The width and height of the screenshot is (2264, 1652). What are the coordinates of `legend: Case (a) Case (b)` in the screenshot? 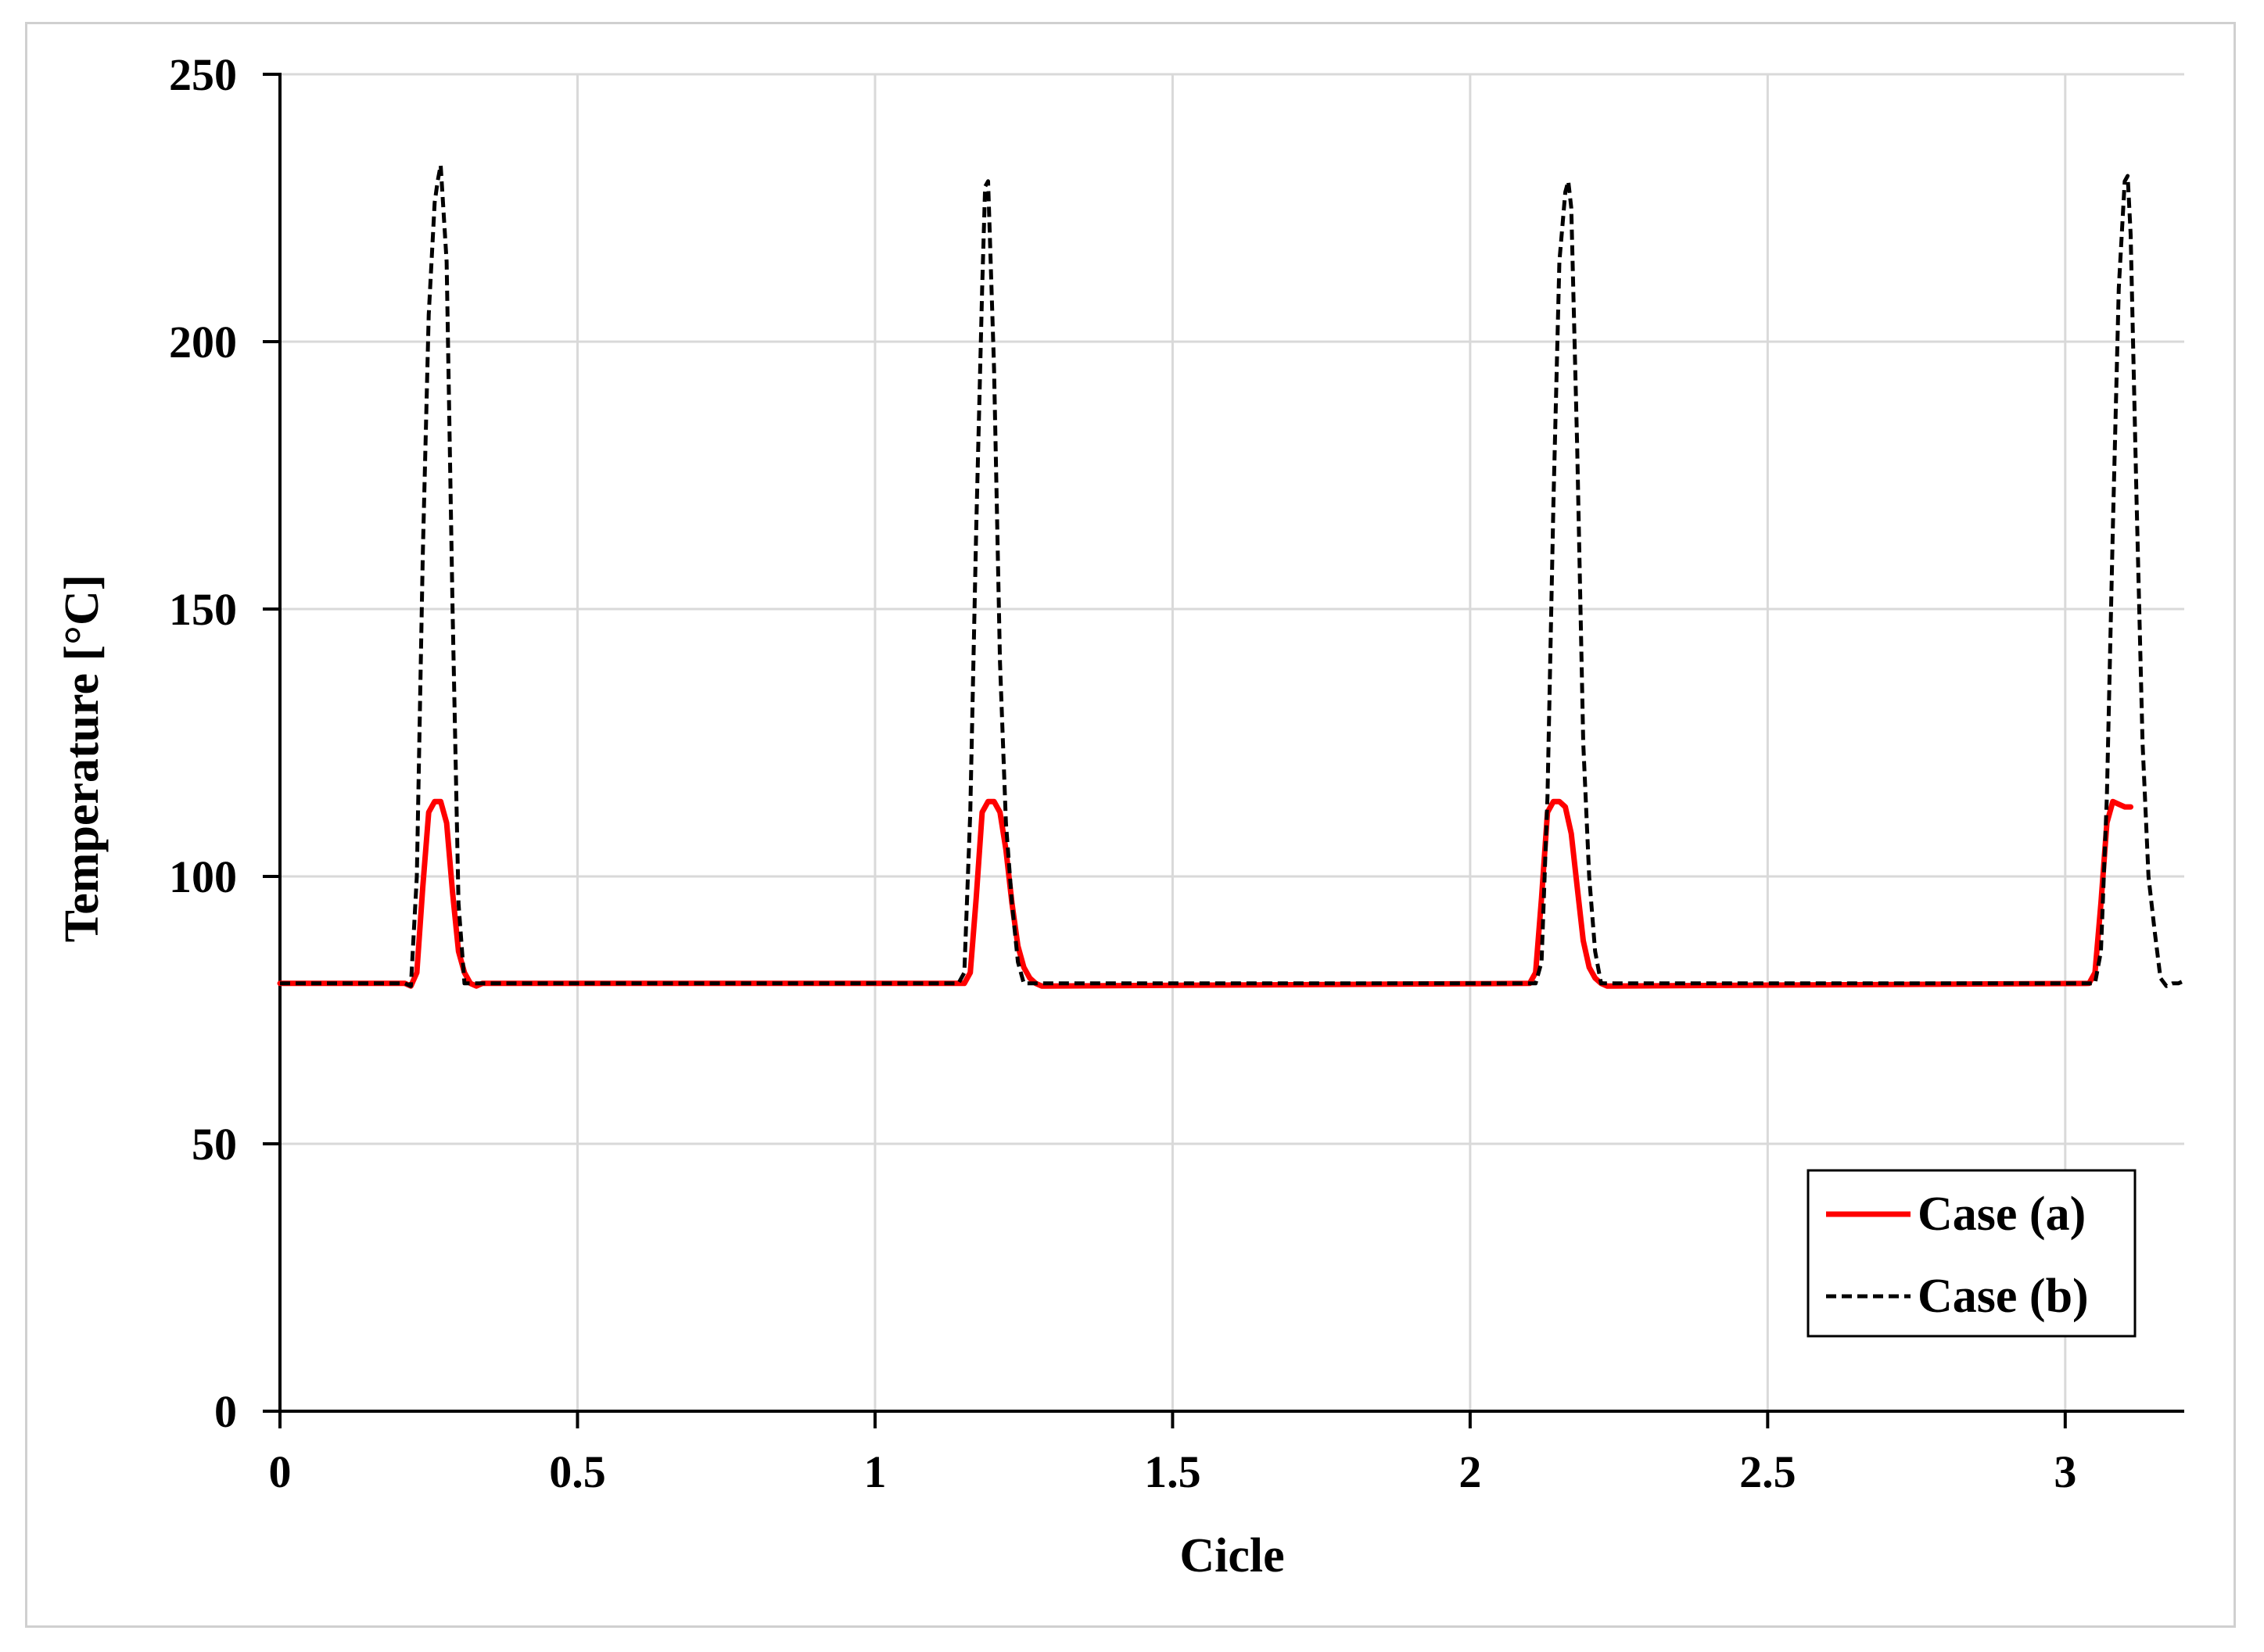 It's located at (1972, 1253).